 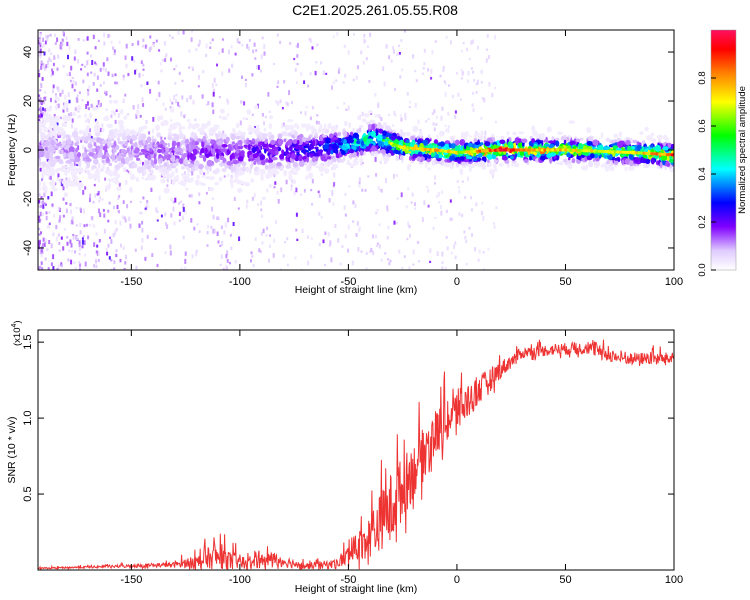 I want to click on colorbar-tick-label: 0.4, so click(x=702, y=173).